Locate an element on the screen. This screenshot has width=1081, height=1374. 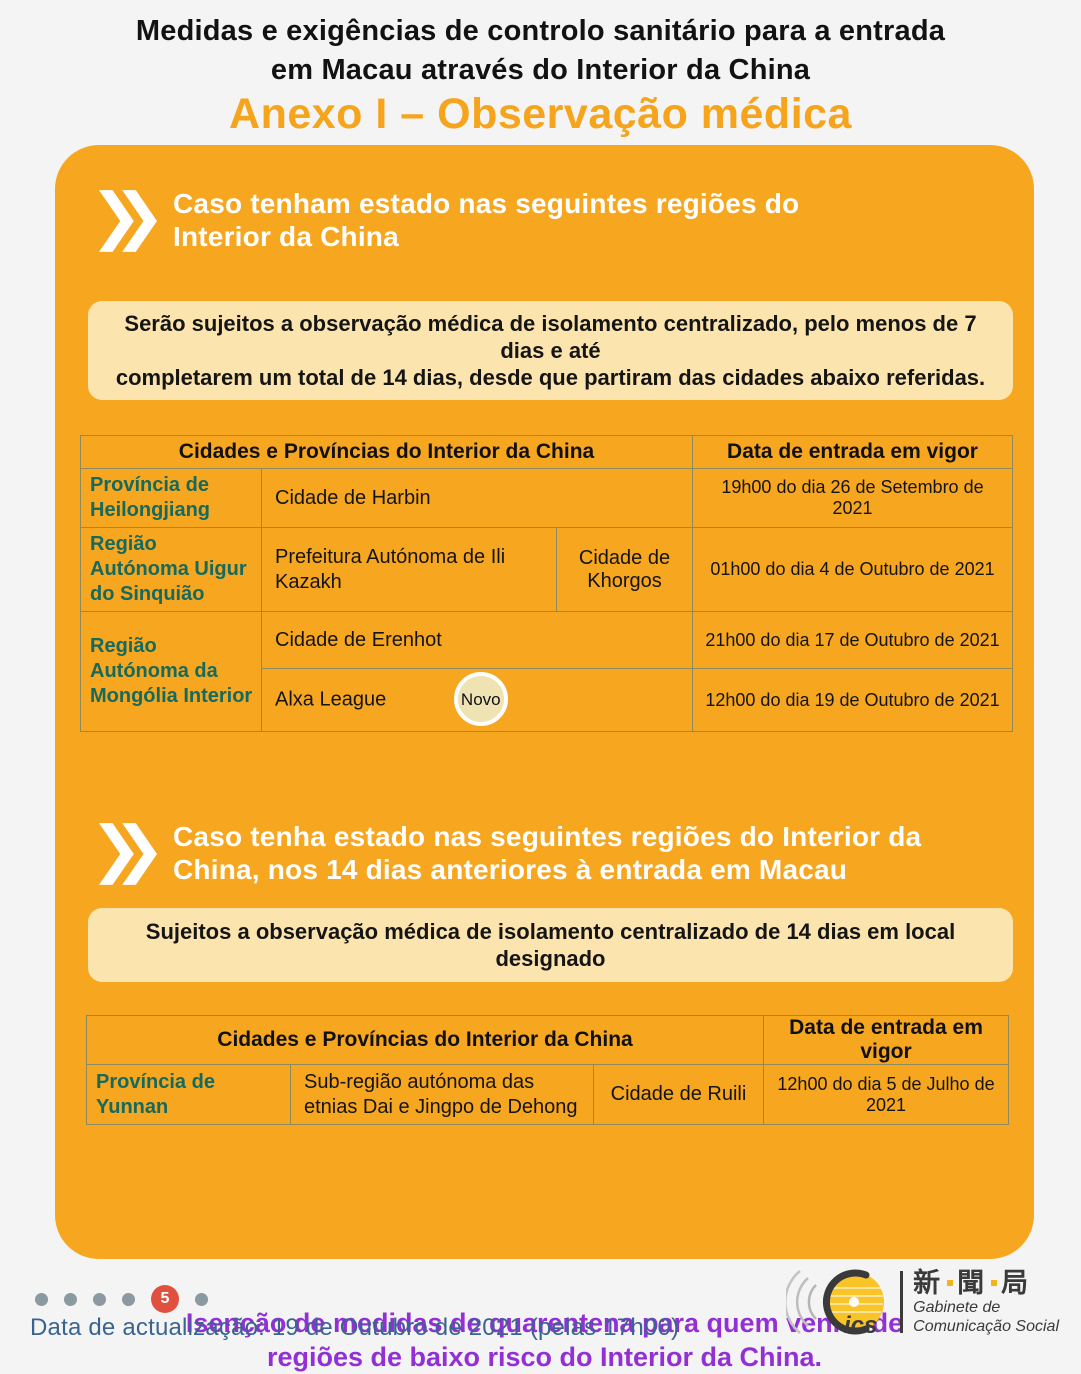
table1-place-alxa: Alxa League Novo is located at coordinates (477, 700).